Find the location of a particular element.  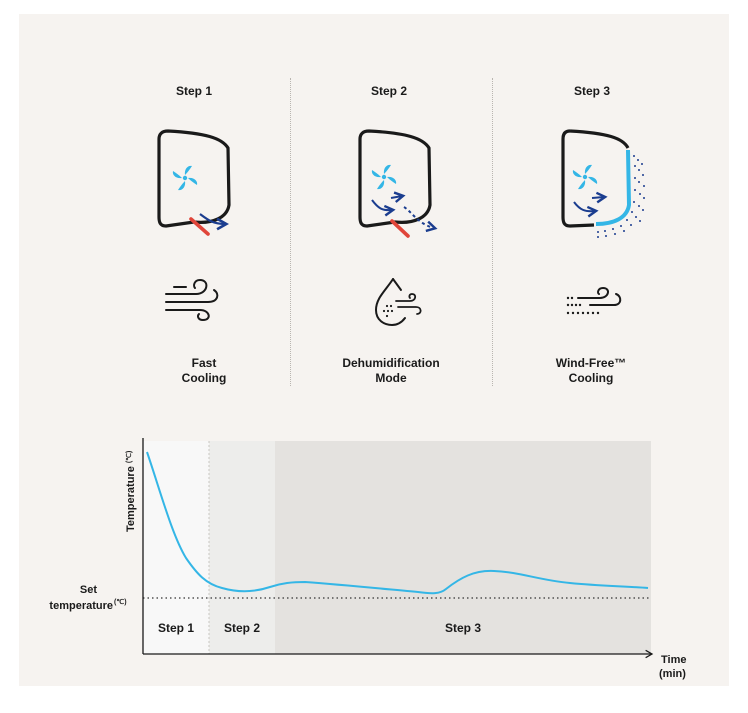

zone-label: Step 2 is located at coordinates (242, 628).